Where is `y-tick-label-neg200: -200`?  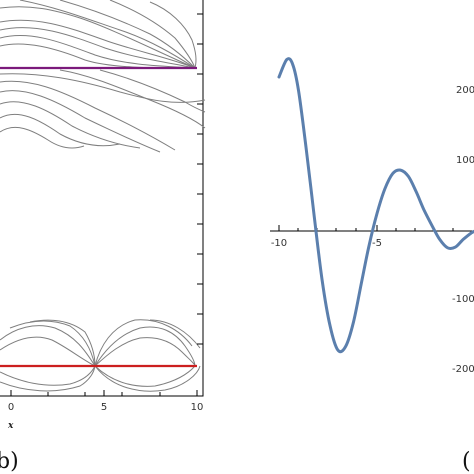 y-tick-label-neg200: -200 is located at coordinates (463, 369).